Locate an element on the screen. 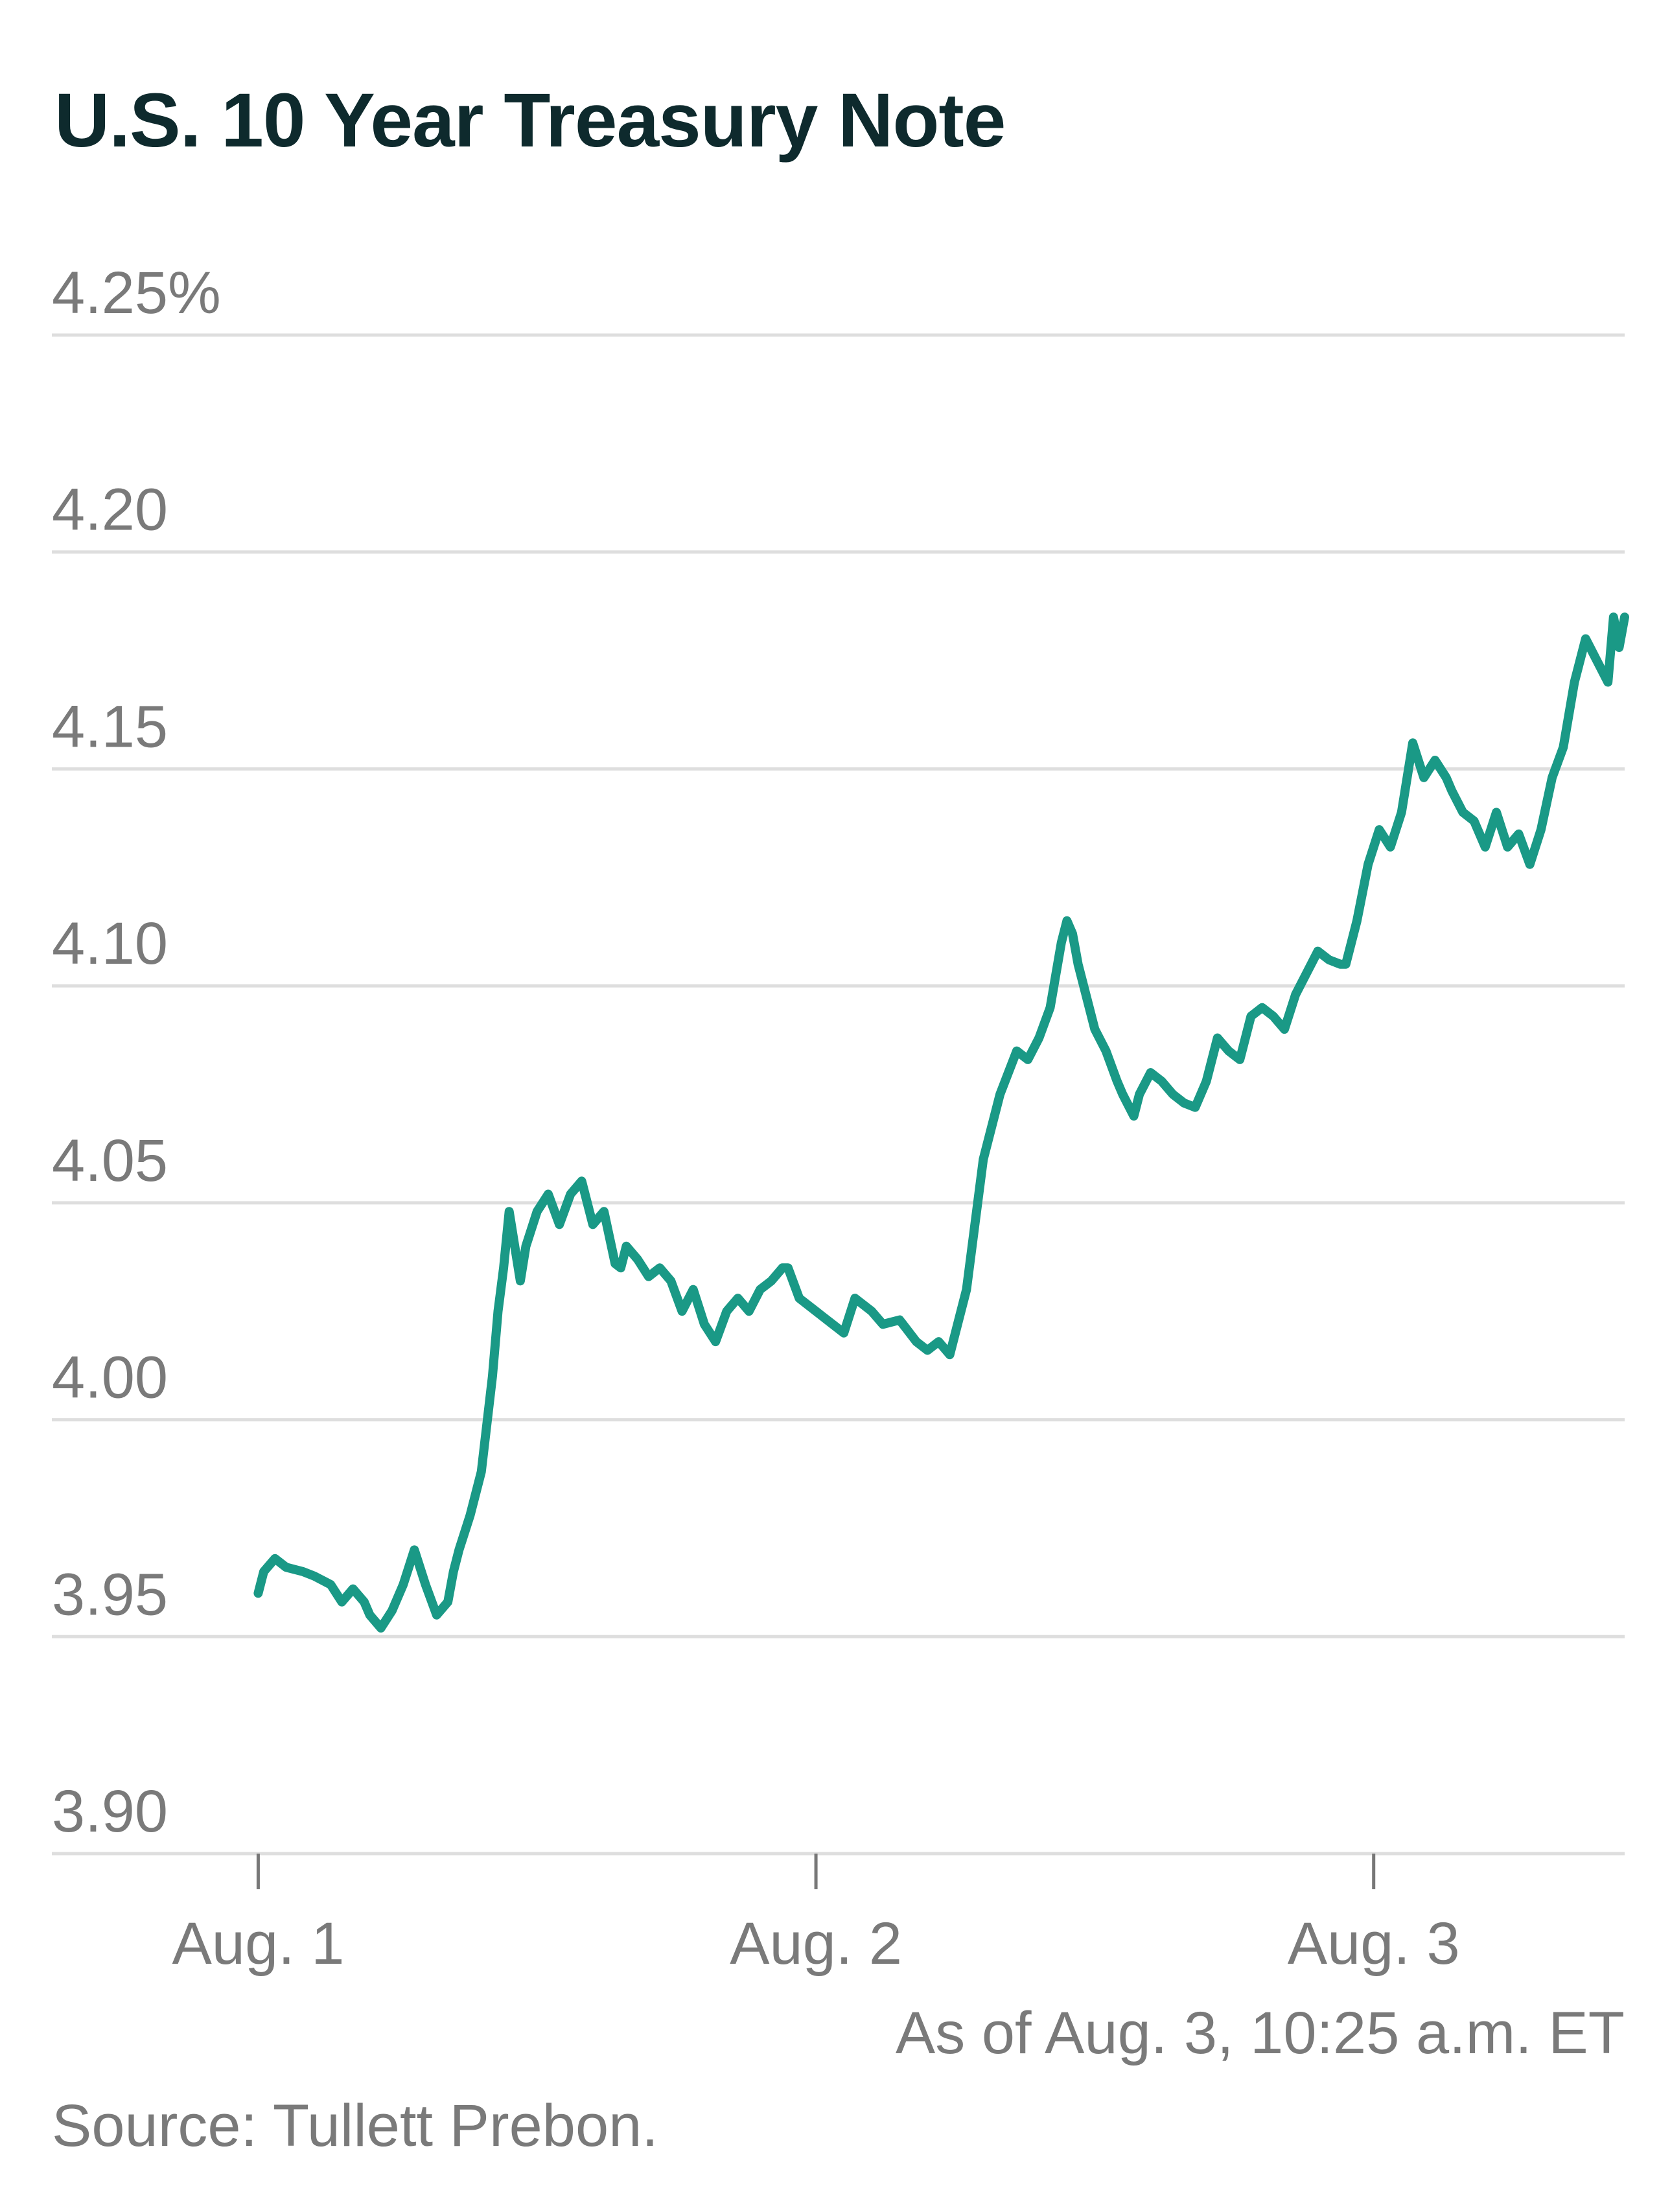 The width and height of the screenshot is (1659, 2212). y-tick-label: 3.95 is located at coordinates (110, 1594).